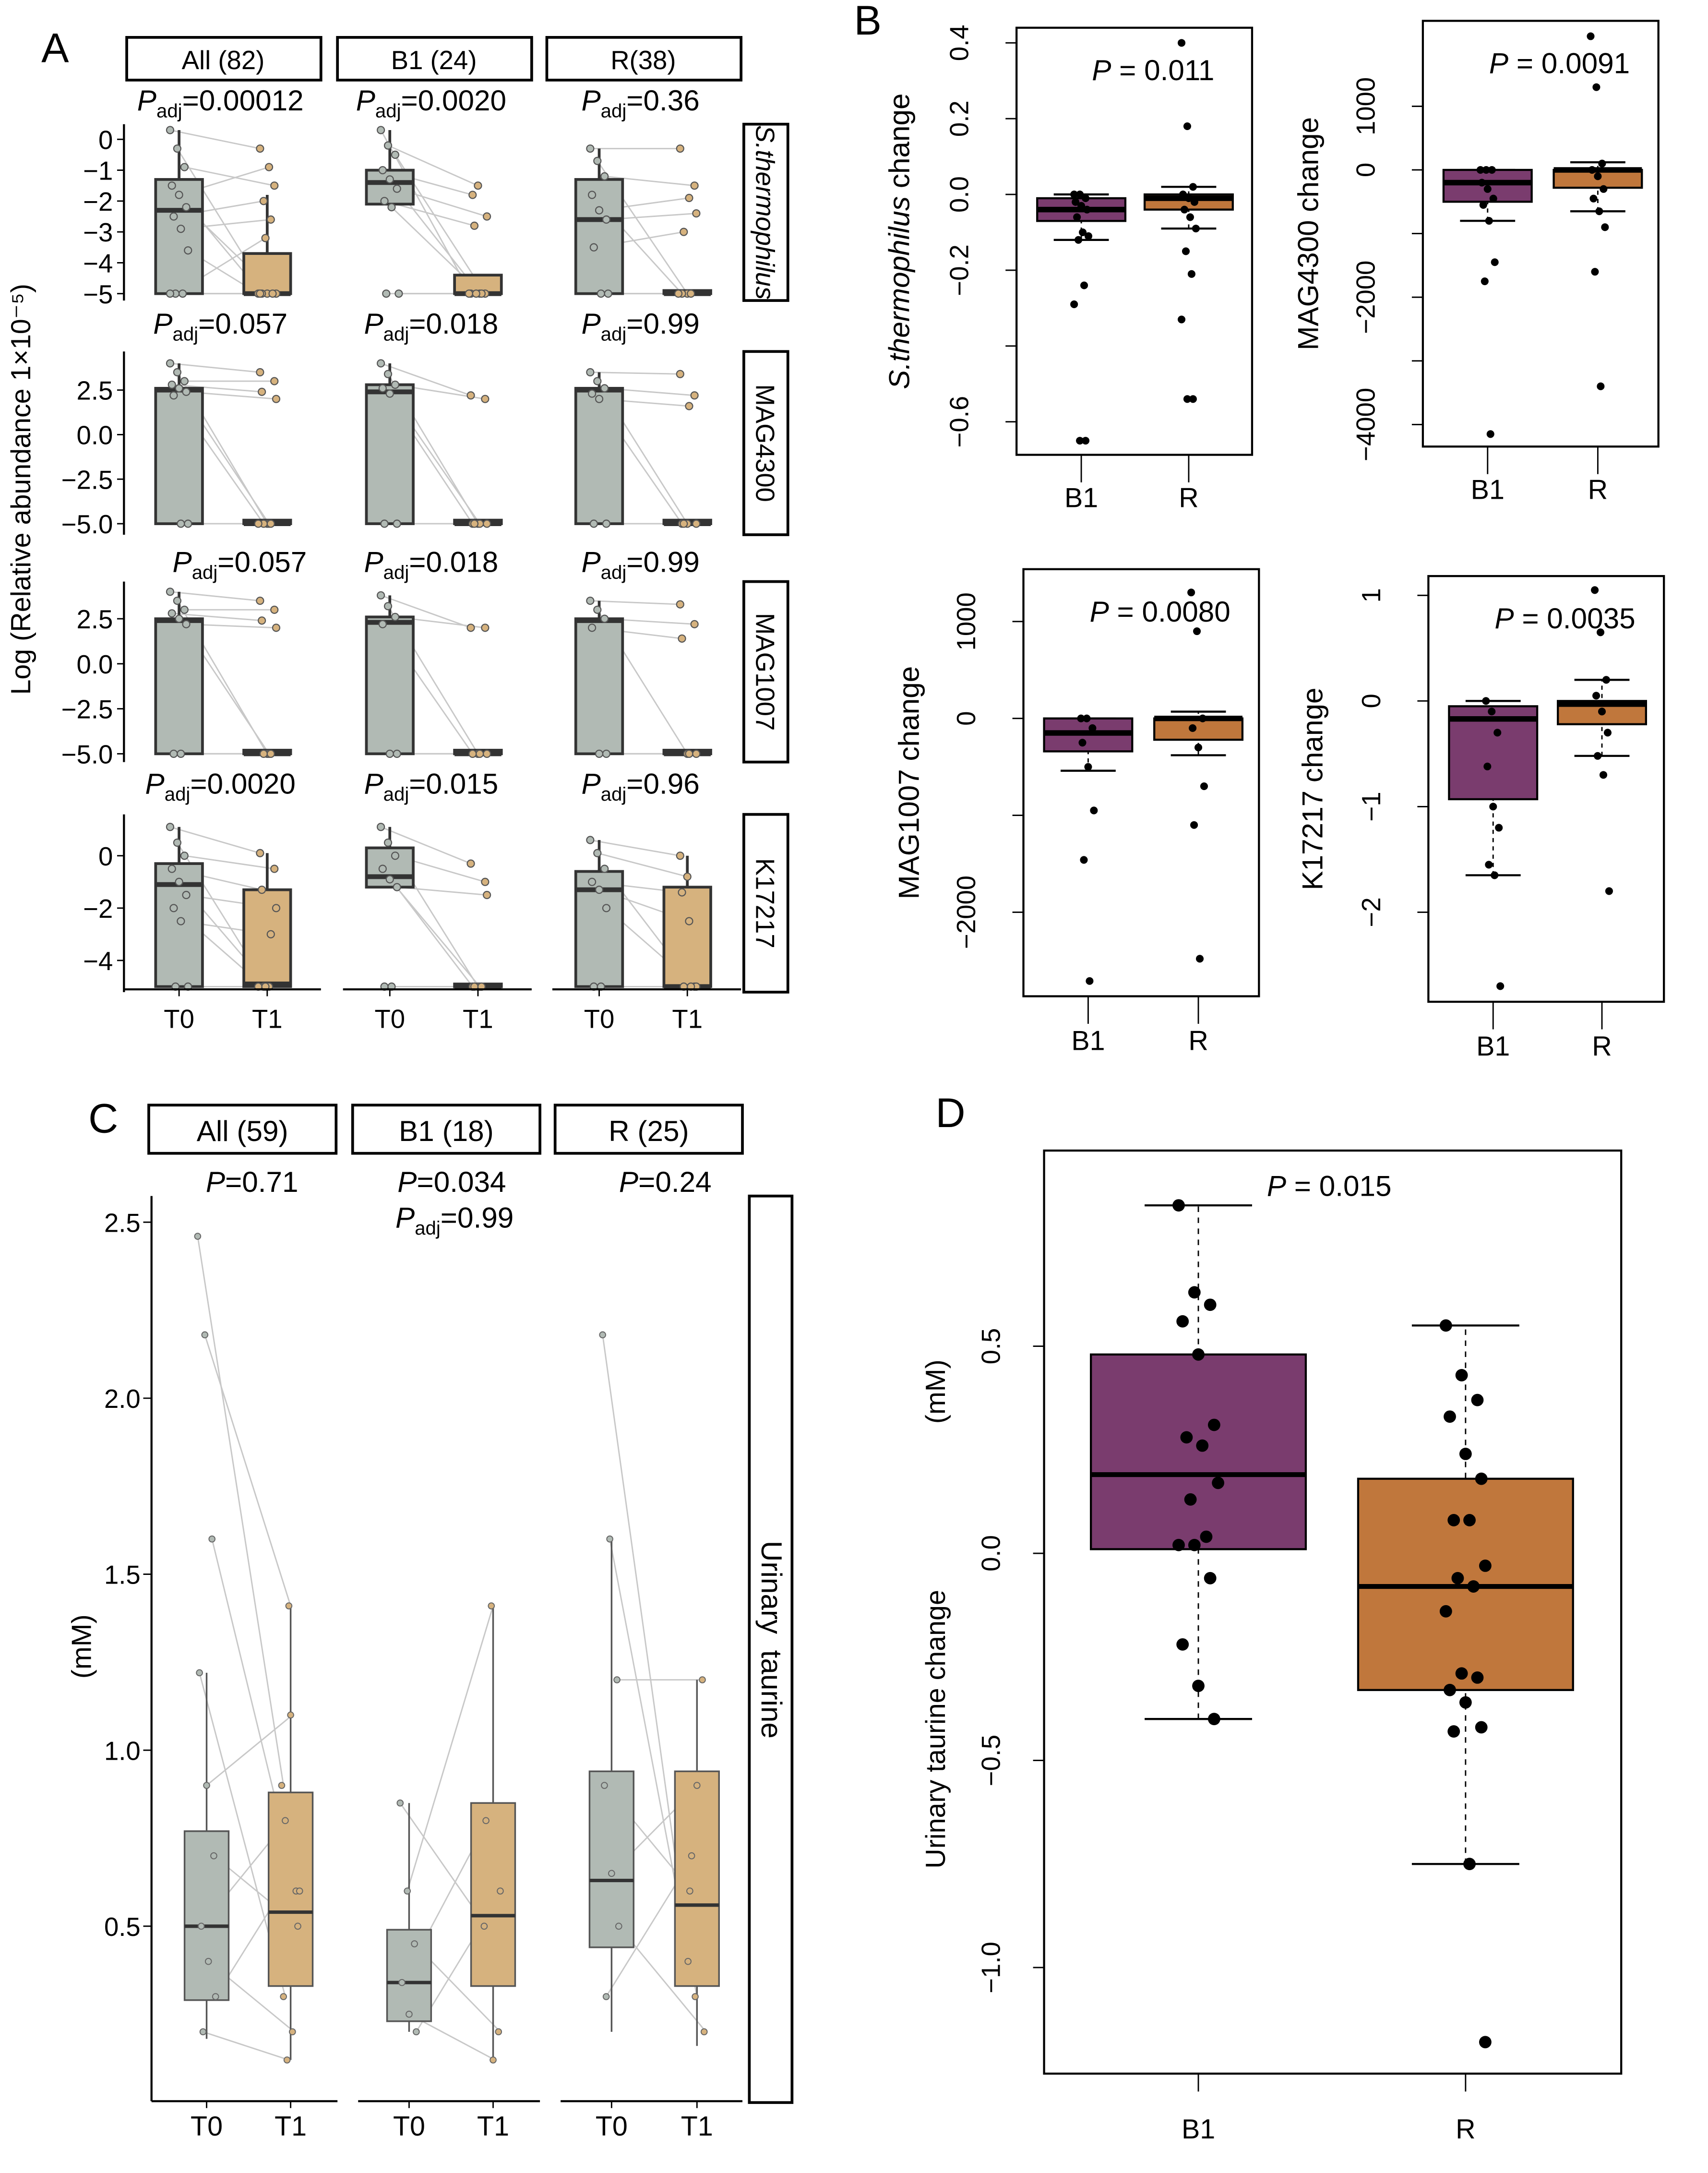 Image resolution: width=1708 pixels, height=2173 pixels. I want to click on box-B1, so click(1493, 753).